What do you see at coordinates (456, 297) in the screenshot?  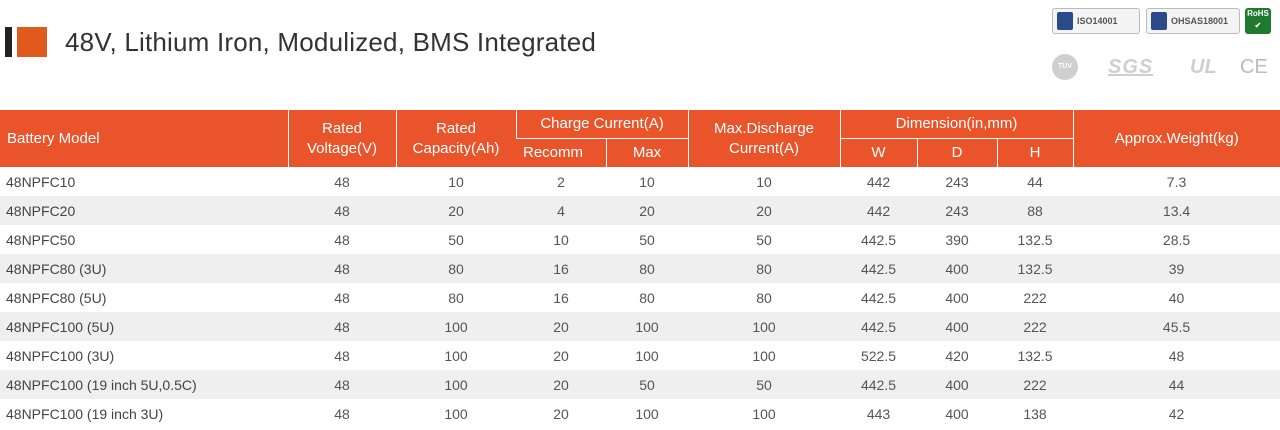 I see `cell-capacity: 80` at bounding box center [456, 297].